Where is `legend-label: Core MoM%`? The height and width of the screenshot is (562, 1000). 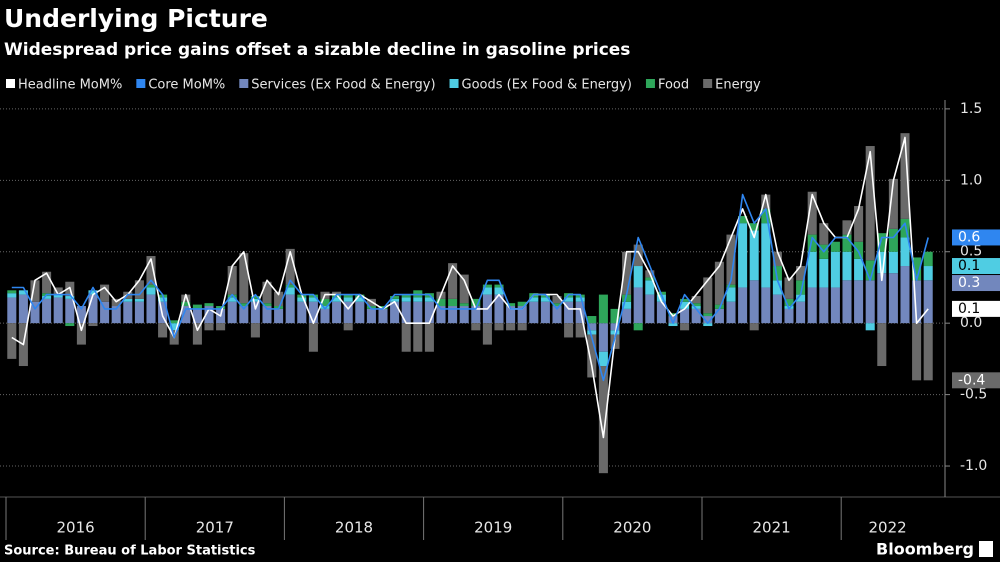
legend-label: Core MoM% is located at coordinates (186, 85).